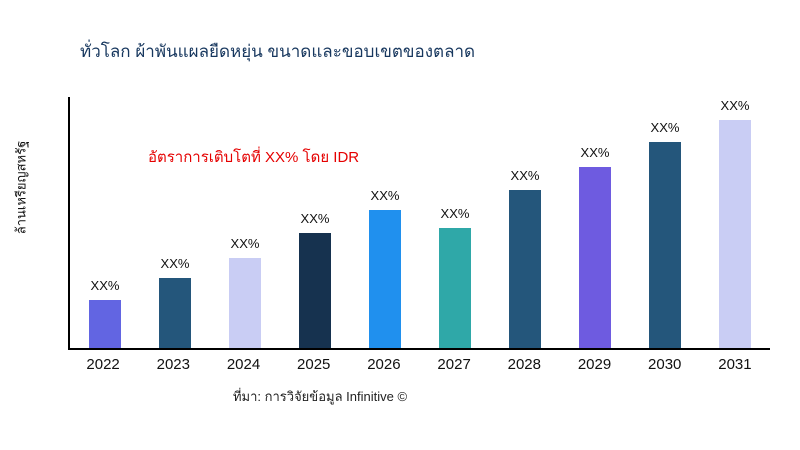 Image resolution: width=800 pixels, height=450 pixels. Describe the element at coordinates (315, 290) in the screenshot. I see `bar-2025` at that location.